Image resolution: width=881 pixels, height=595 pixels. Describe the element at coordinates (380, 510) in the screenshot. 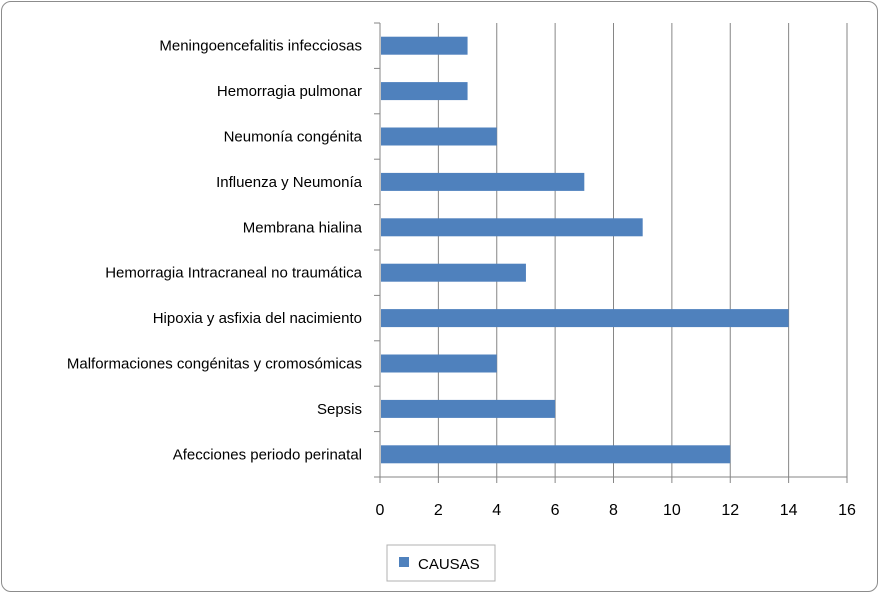

I see `x-tick-label: 0` at that location.